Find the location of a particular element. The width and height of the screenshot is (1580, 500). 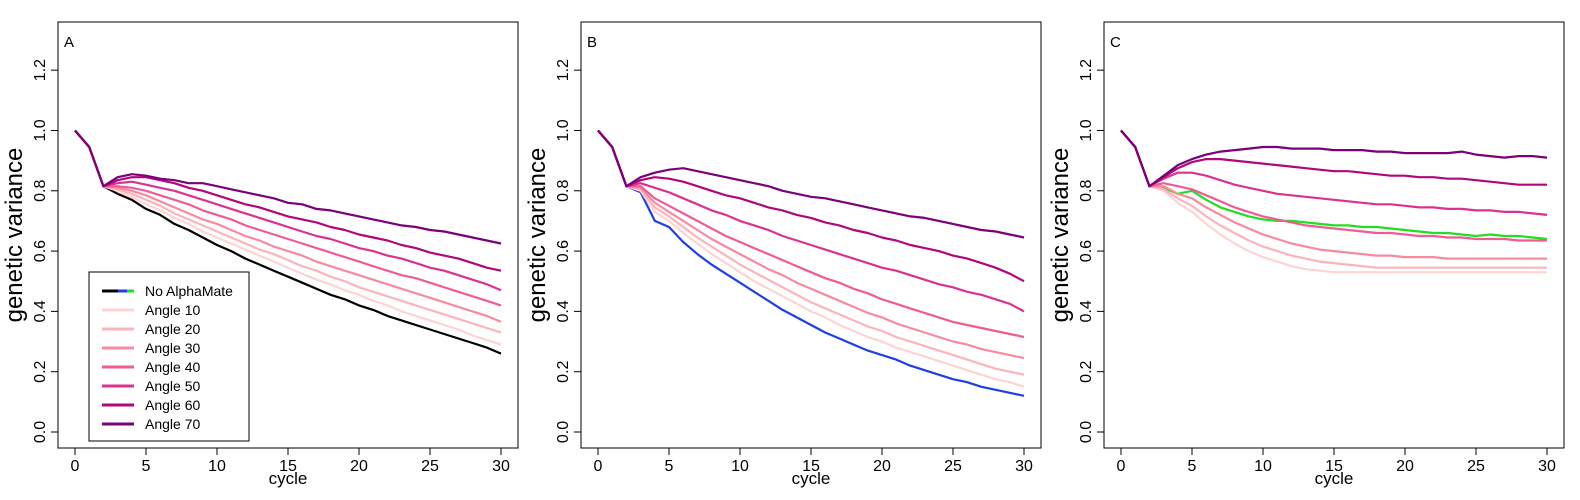

legend-entry-angle-20: Angle 20 is located at coordinates (151, 329).